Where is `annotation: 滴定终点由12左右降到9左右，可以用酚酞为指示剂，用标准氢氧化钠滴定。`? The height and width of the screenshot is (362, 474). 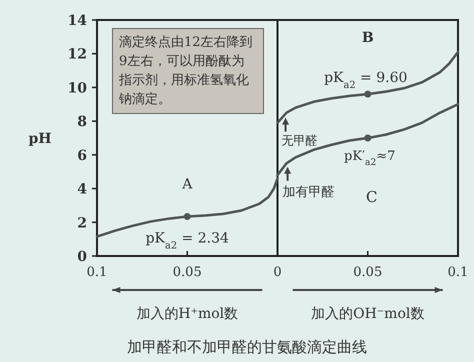 annotation: 滴定终点由12左右降到9左右，可以用酚酞为指示剂，用标准氢氧化钠滴定。 is located at coordinates (188, 71).